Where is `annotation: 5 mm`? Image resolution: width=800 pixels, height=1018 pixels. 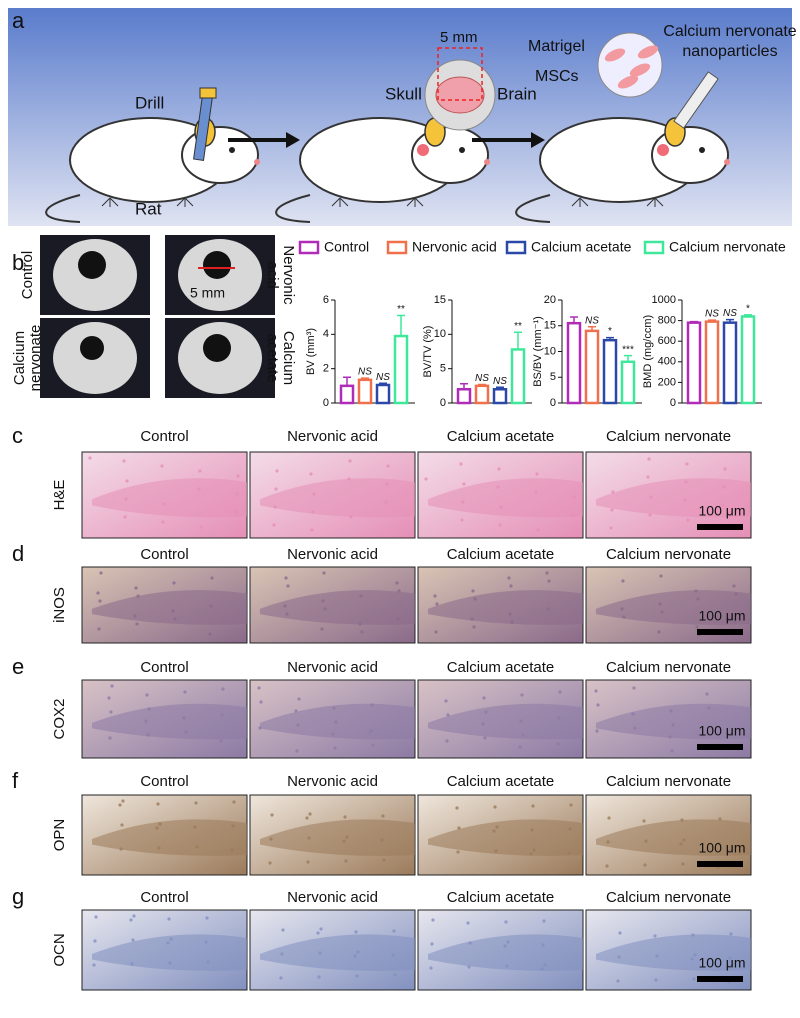 annotation: 5 mm is located at coordinates (459, 37).